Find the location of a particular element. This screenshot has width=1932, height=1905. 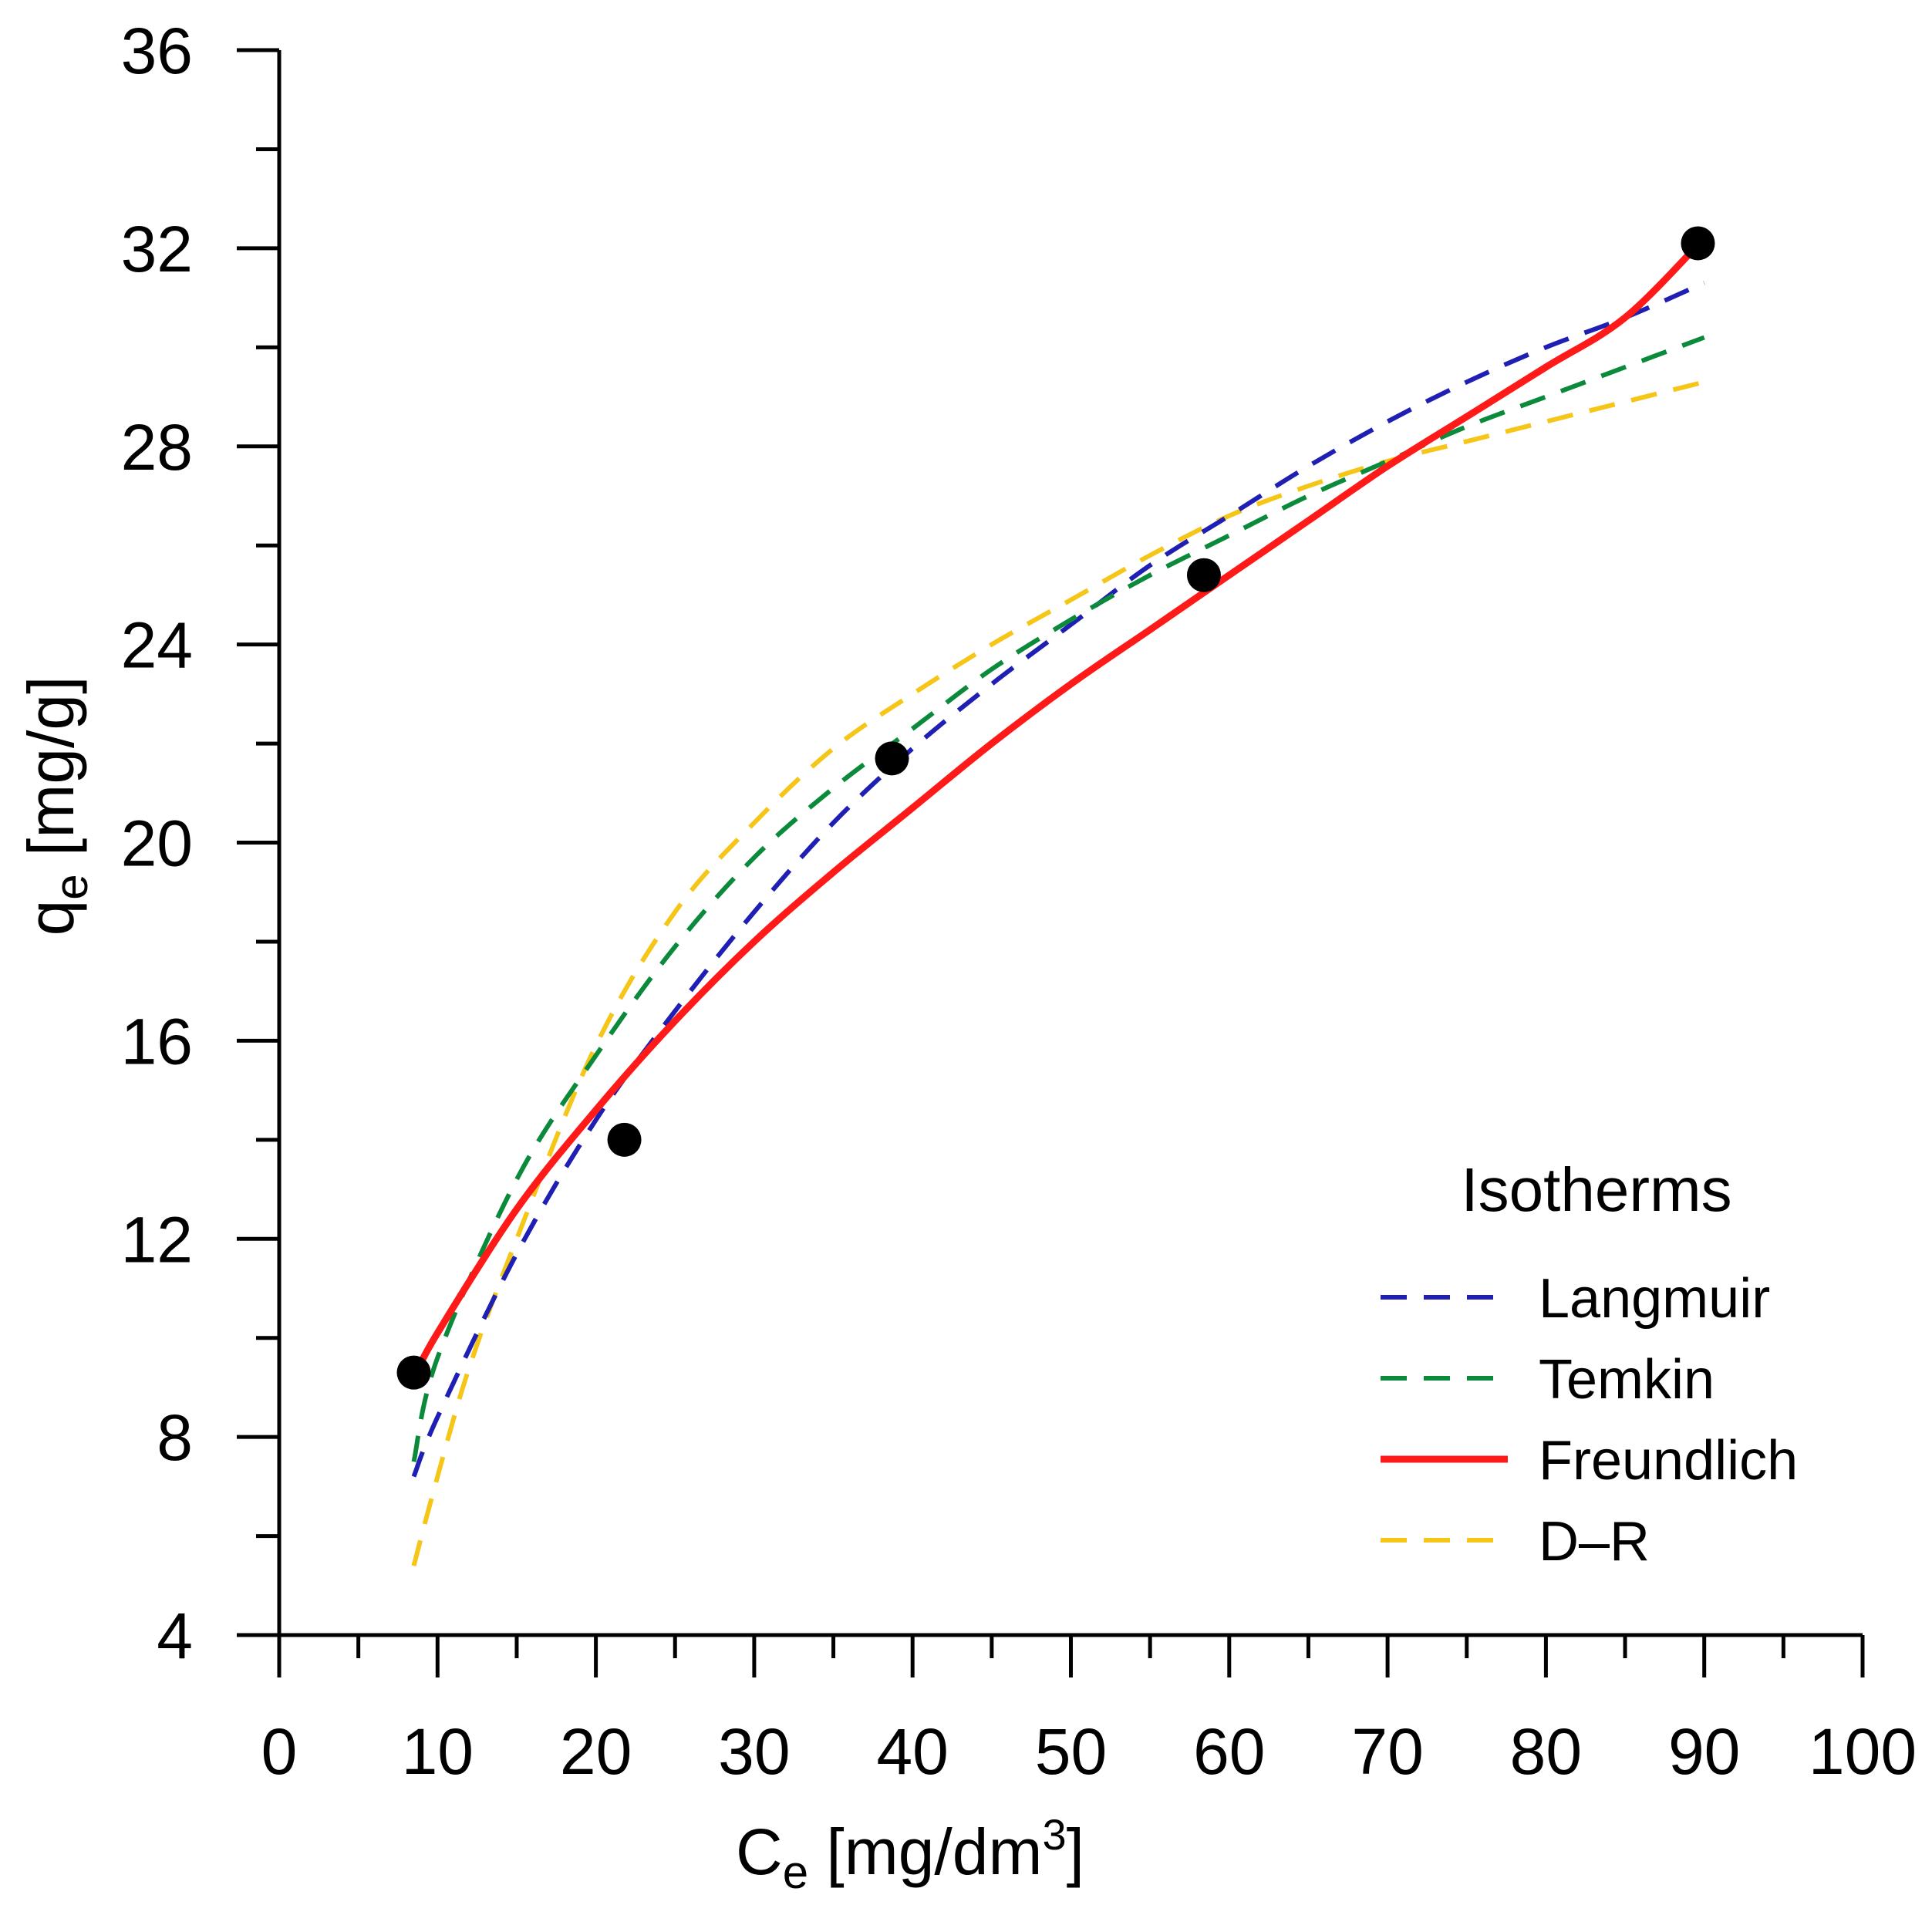

legend: Isotherms Langmuir Temkin Freundlich D–R is located at coordinates (1589, 1364).